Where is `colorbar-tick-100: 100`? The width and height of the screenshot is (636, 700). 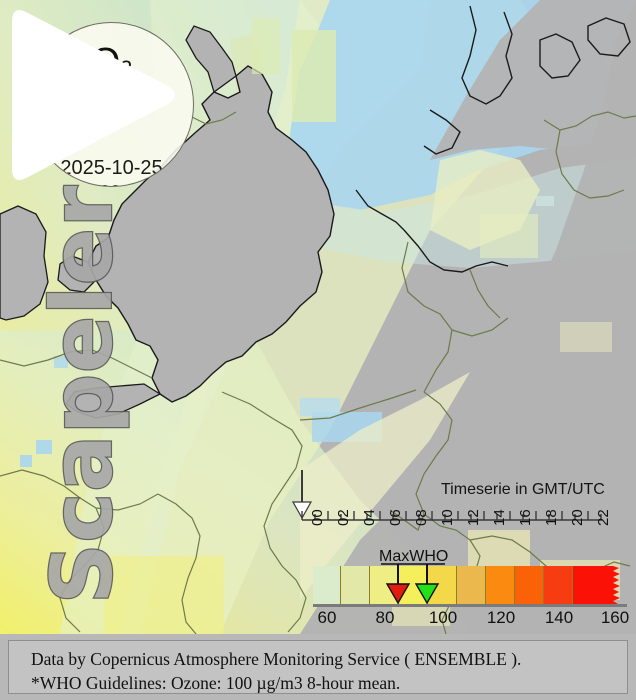 colorbar-tick-100: 100 is located at coordinates (443, 617).